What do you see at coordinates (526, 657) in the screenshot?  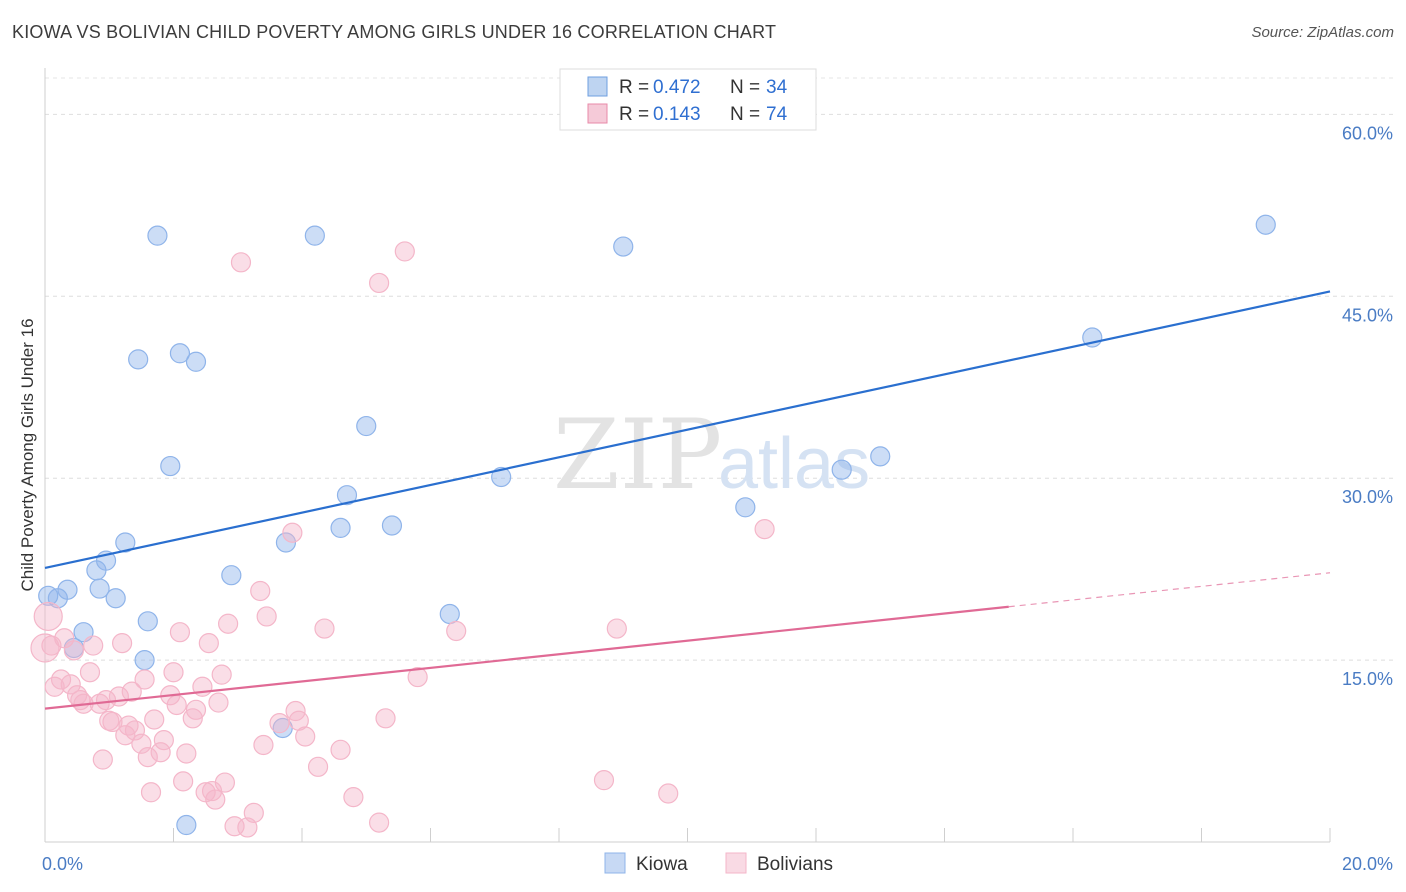 I see `trend-line-bolivians` at bounding box center [526, 657].